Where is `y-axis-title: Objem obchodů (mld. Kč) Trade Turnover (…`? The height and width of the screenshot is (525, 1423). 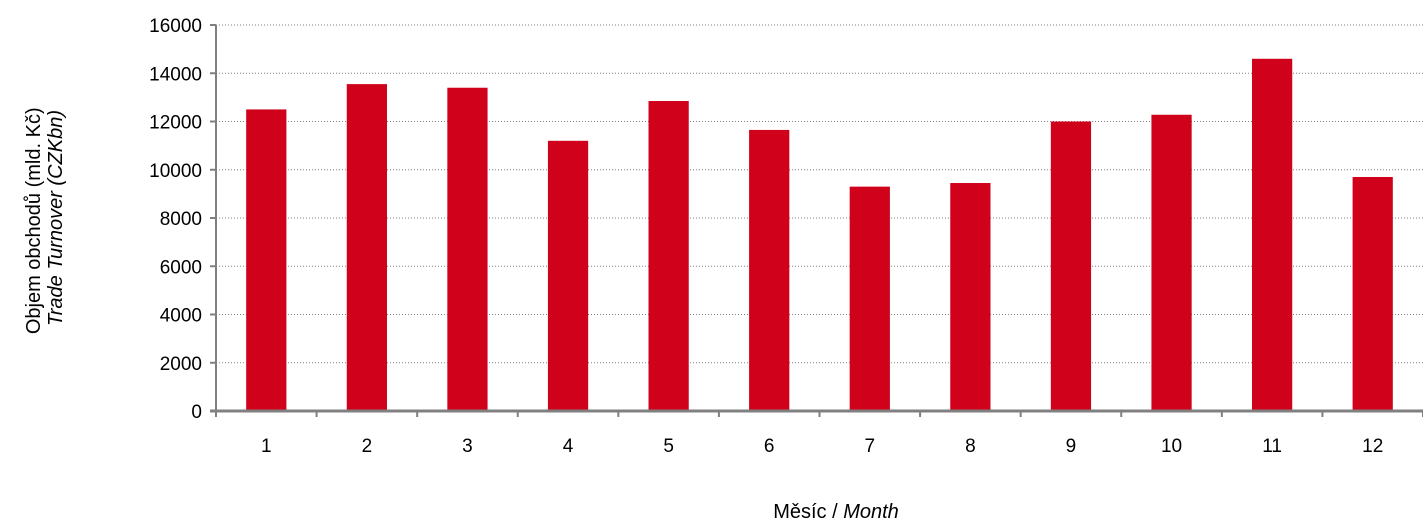 y-axis-title: Objem obchodů (mld. Kč) Trade Turnover (… is located at coordinates (45, 218).